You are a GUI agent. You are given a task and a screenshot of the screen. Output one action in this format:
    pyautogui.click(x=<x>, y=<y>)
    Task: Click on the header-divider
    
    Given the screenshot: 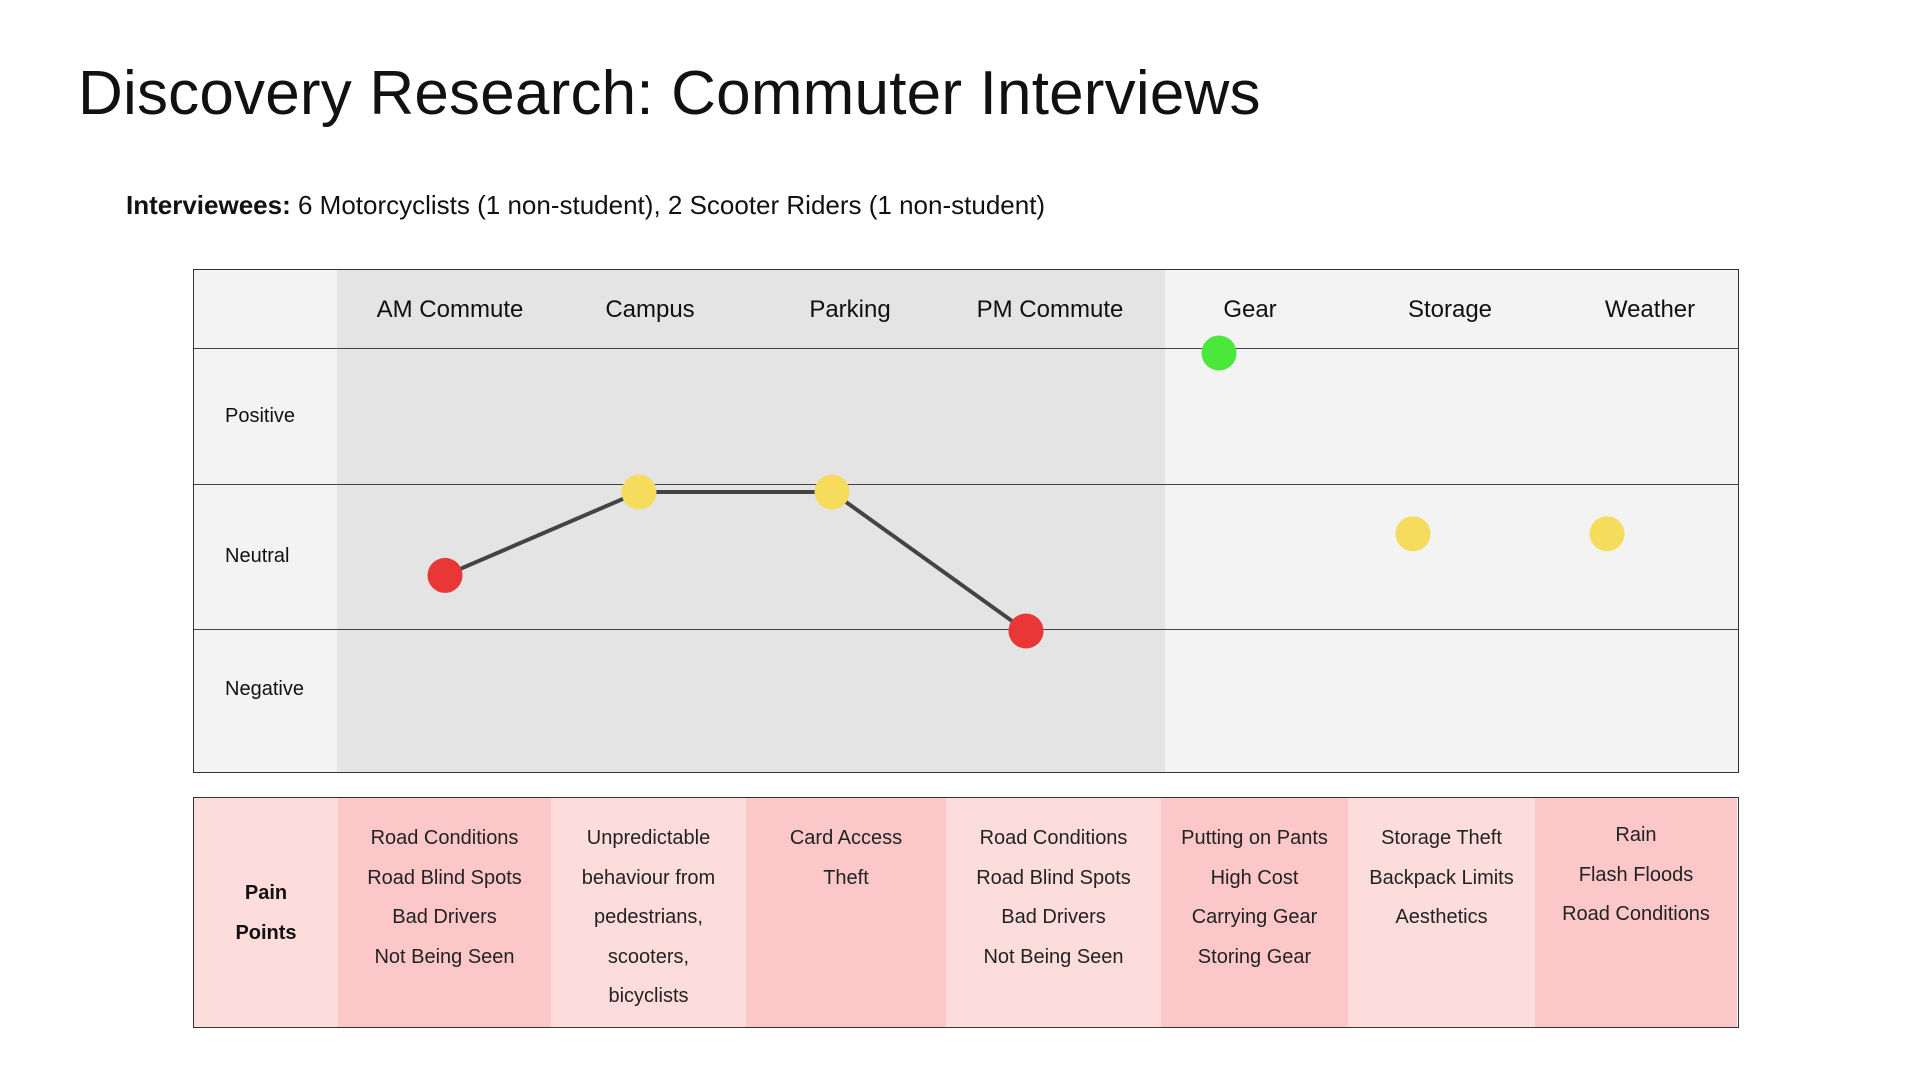 What is the action you would take?
    pyautogui.click(x=966, y=348)
    